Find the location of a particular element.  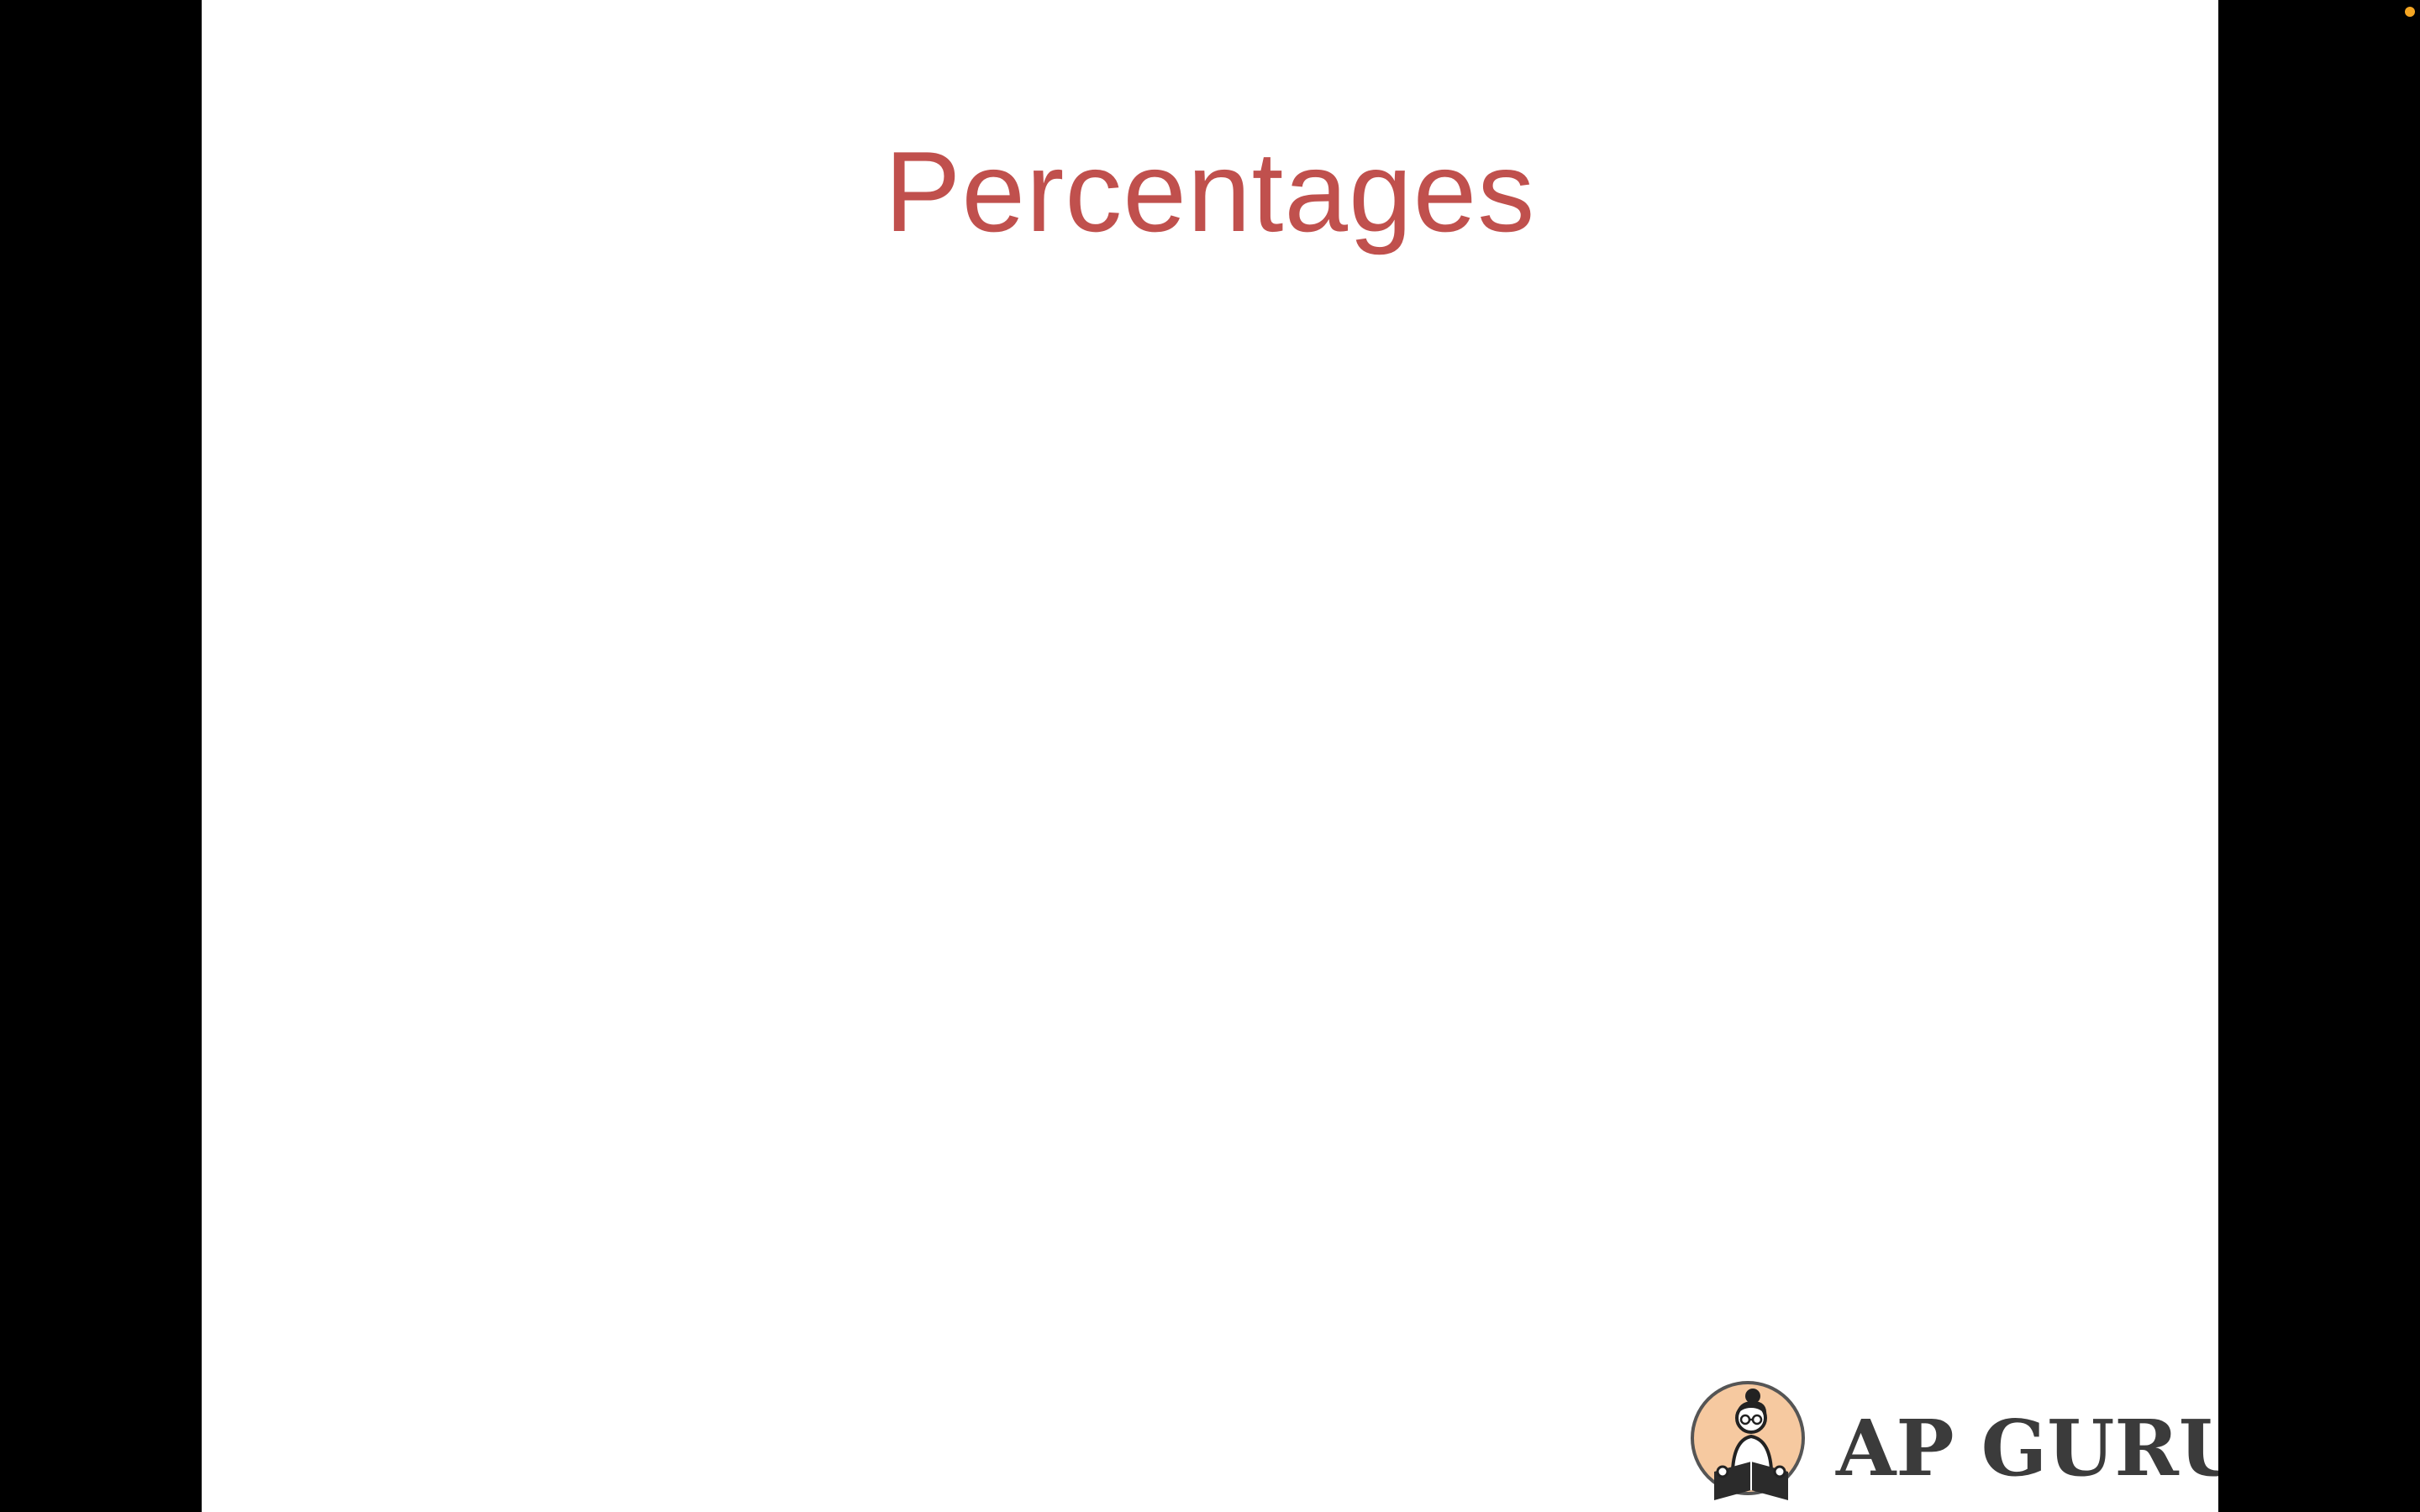

brand-name: AP GURU is located at coordinates (2027, 1448).